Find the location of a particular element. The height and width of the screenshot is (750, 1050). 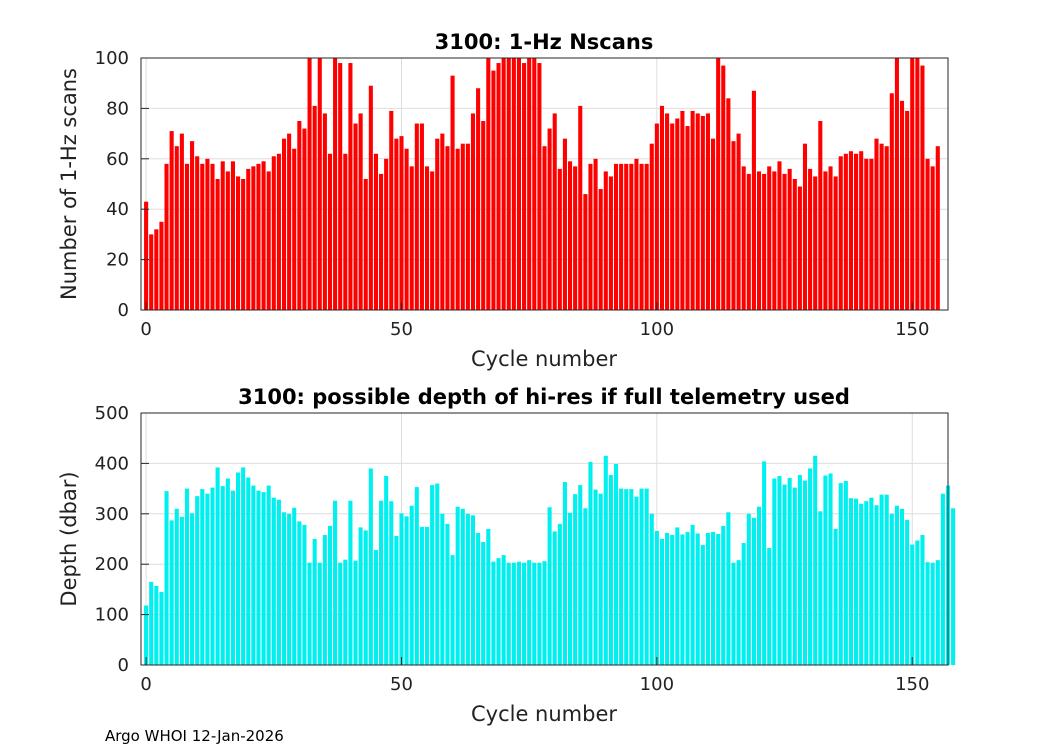

nscans-ylabel: Number of 1-Hz scans is located at coordinates (69, 184).